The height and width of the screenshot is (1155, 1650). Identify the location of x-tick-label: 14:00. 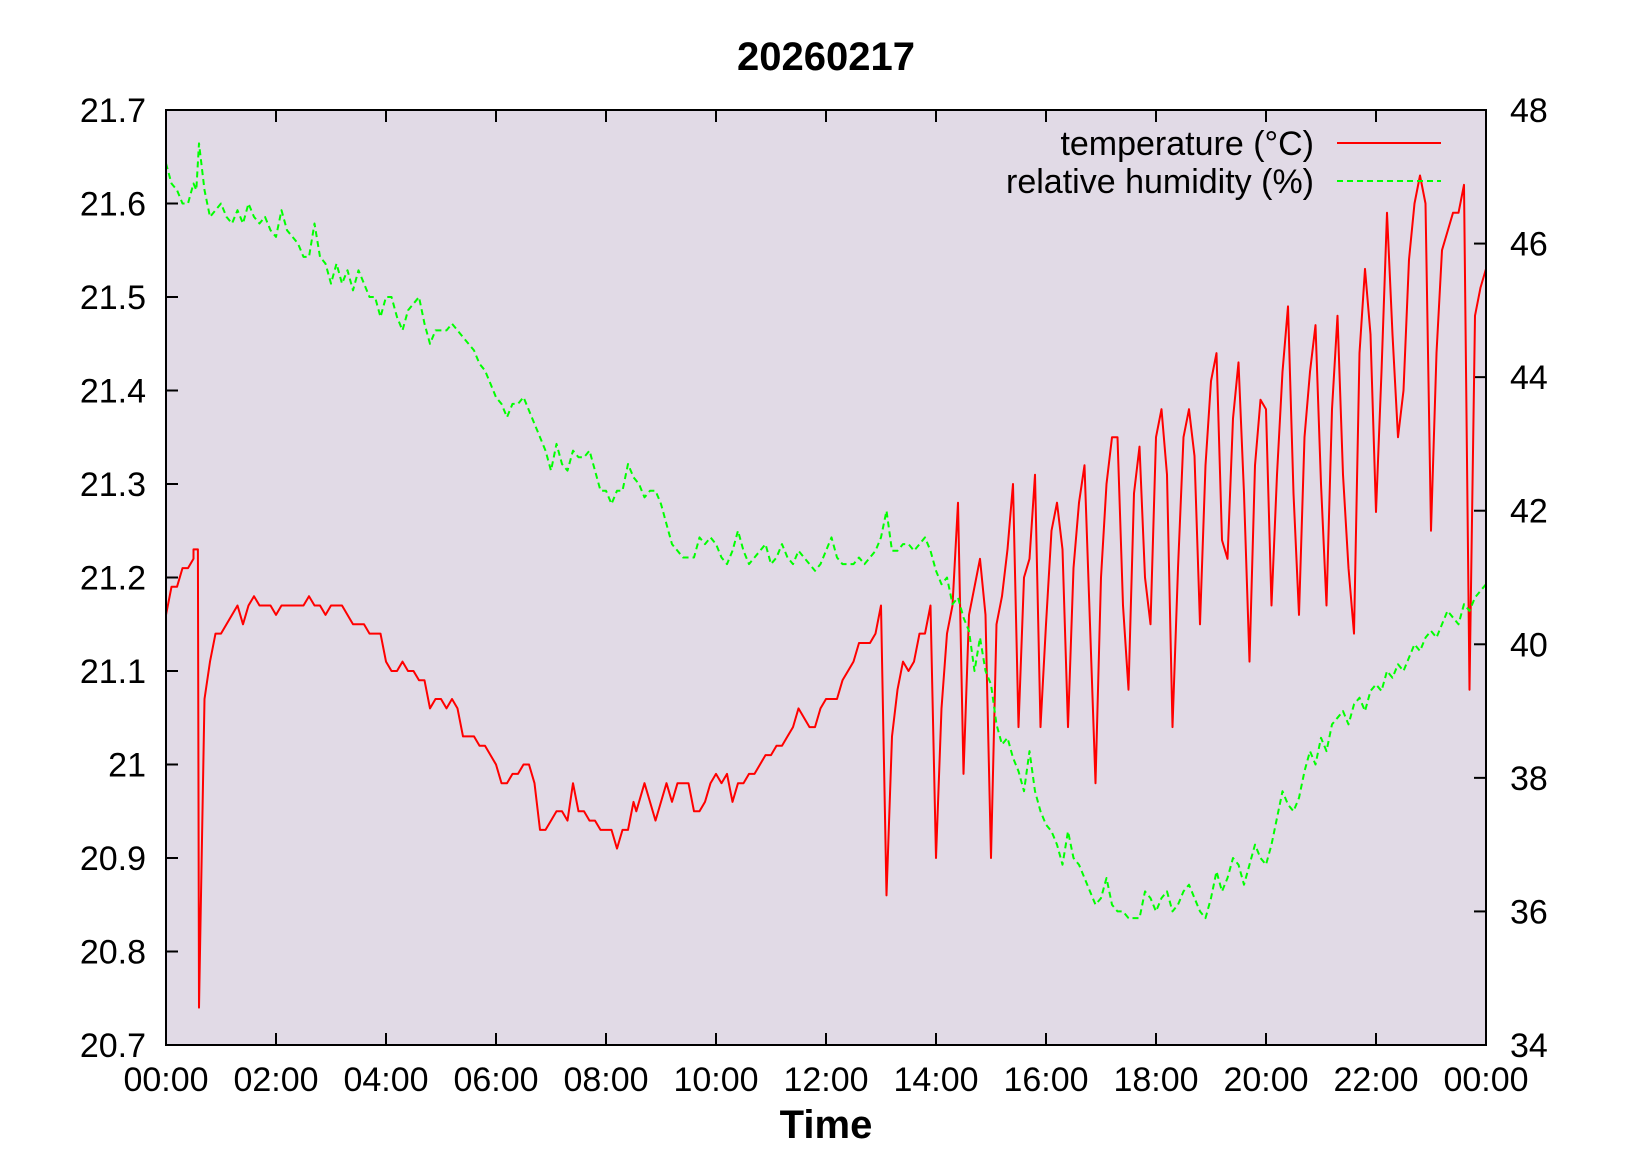
(935, 1080).